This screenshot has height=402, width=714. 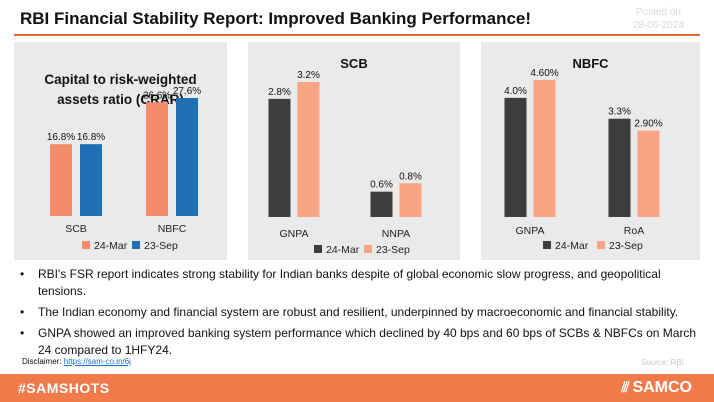 I want to click on posted-date: Posted on 28-06-2024, so click(x=658, y=19).